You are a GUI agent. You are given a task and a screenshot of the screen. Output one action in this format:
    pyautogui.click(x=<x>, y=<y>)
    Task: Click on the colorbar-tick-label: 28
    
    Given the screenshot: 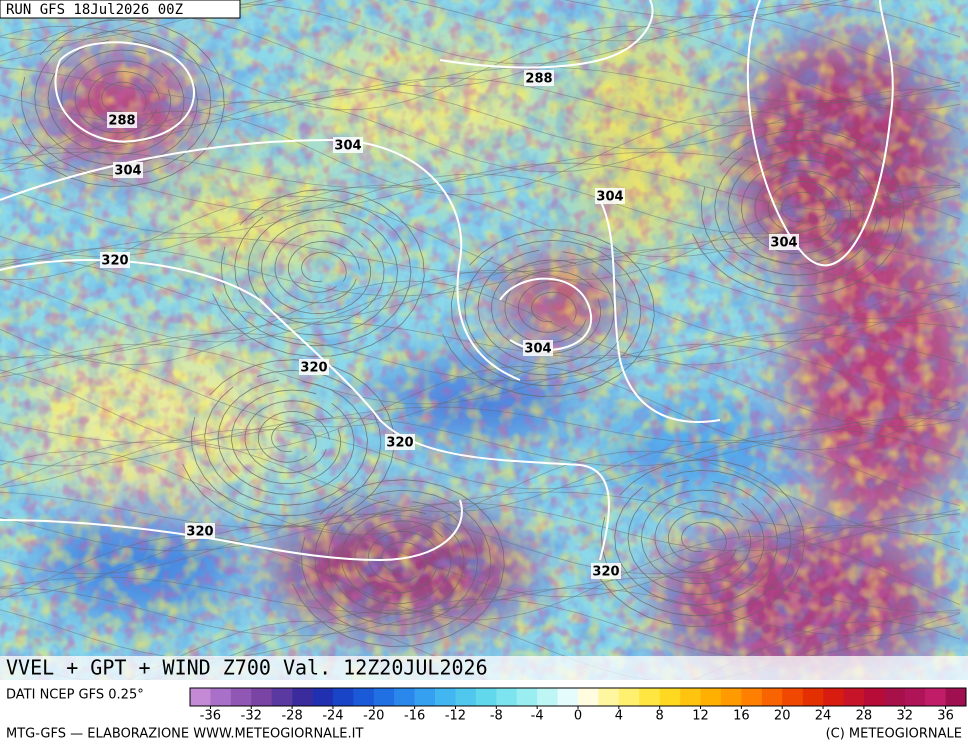 What is the action you would take?
    pyautogui.click(x=864, y=716)
    